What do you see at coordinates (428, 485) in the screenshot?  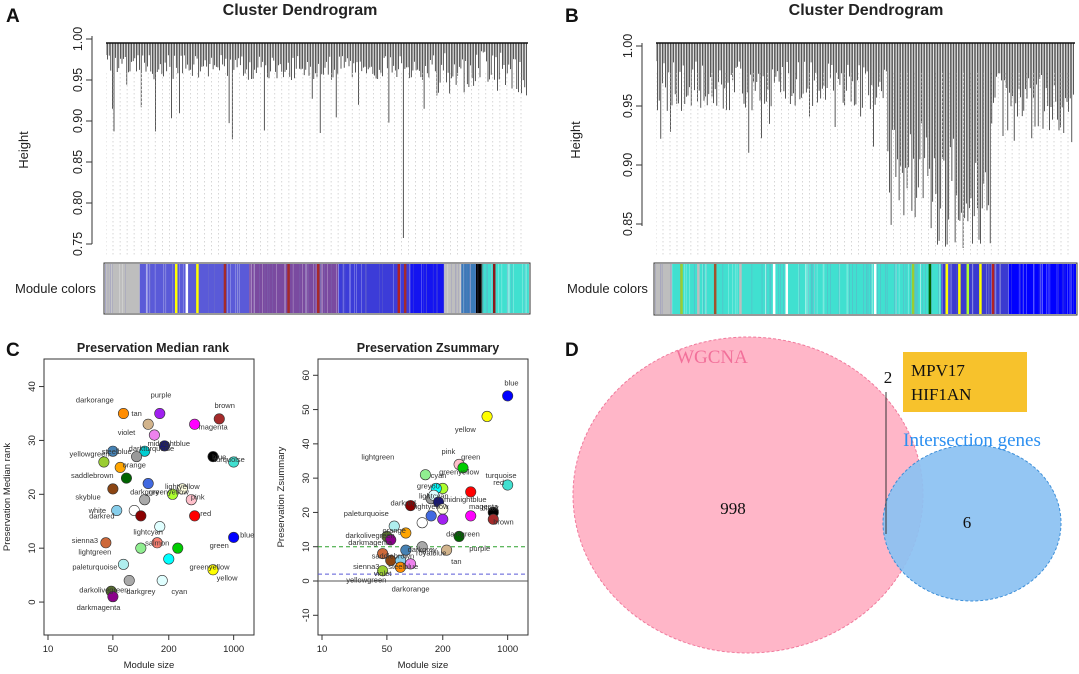 I see `point-label: grey60` at bounding box center [428, 485].